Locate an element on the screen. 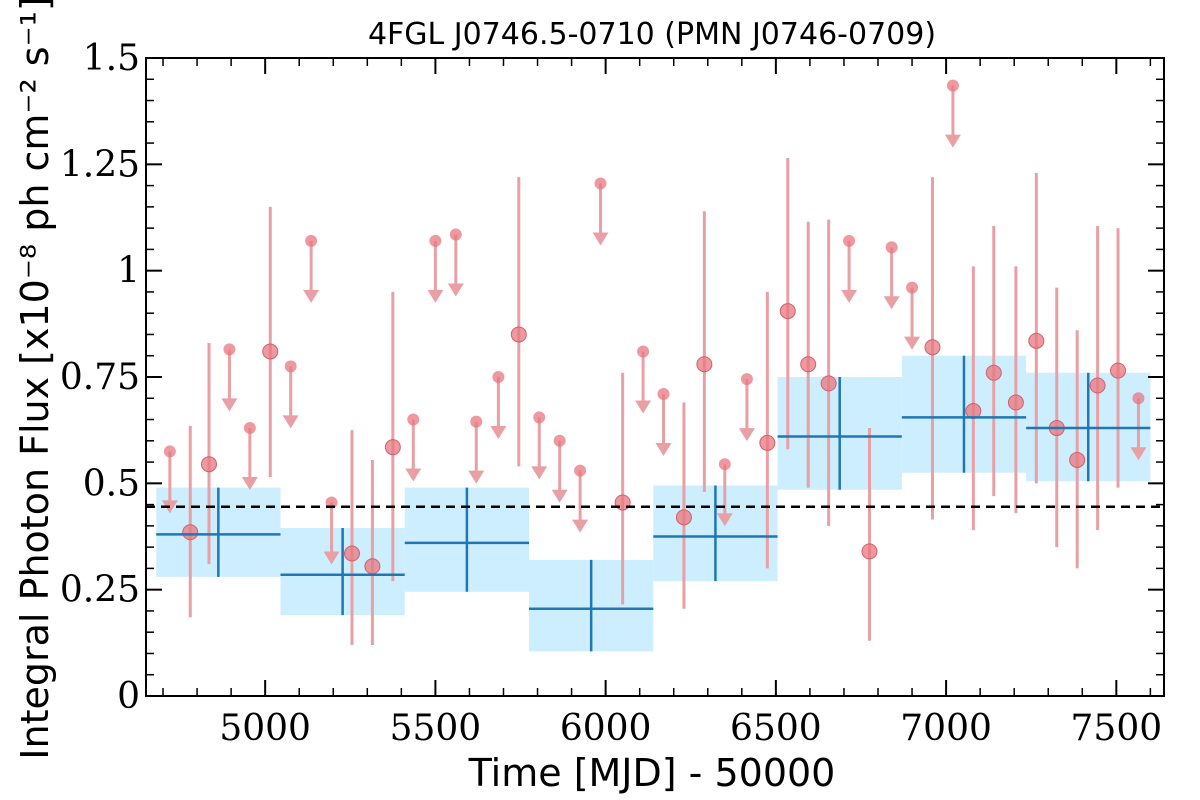 This screenshot has width=1200, height=800. x-tick-label: 5500 is located at coordinates (436, 728).